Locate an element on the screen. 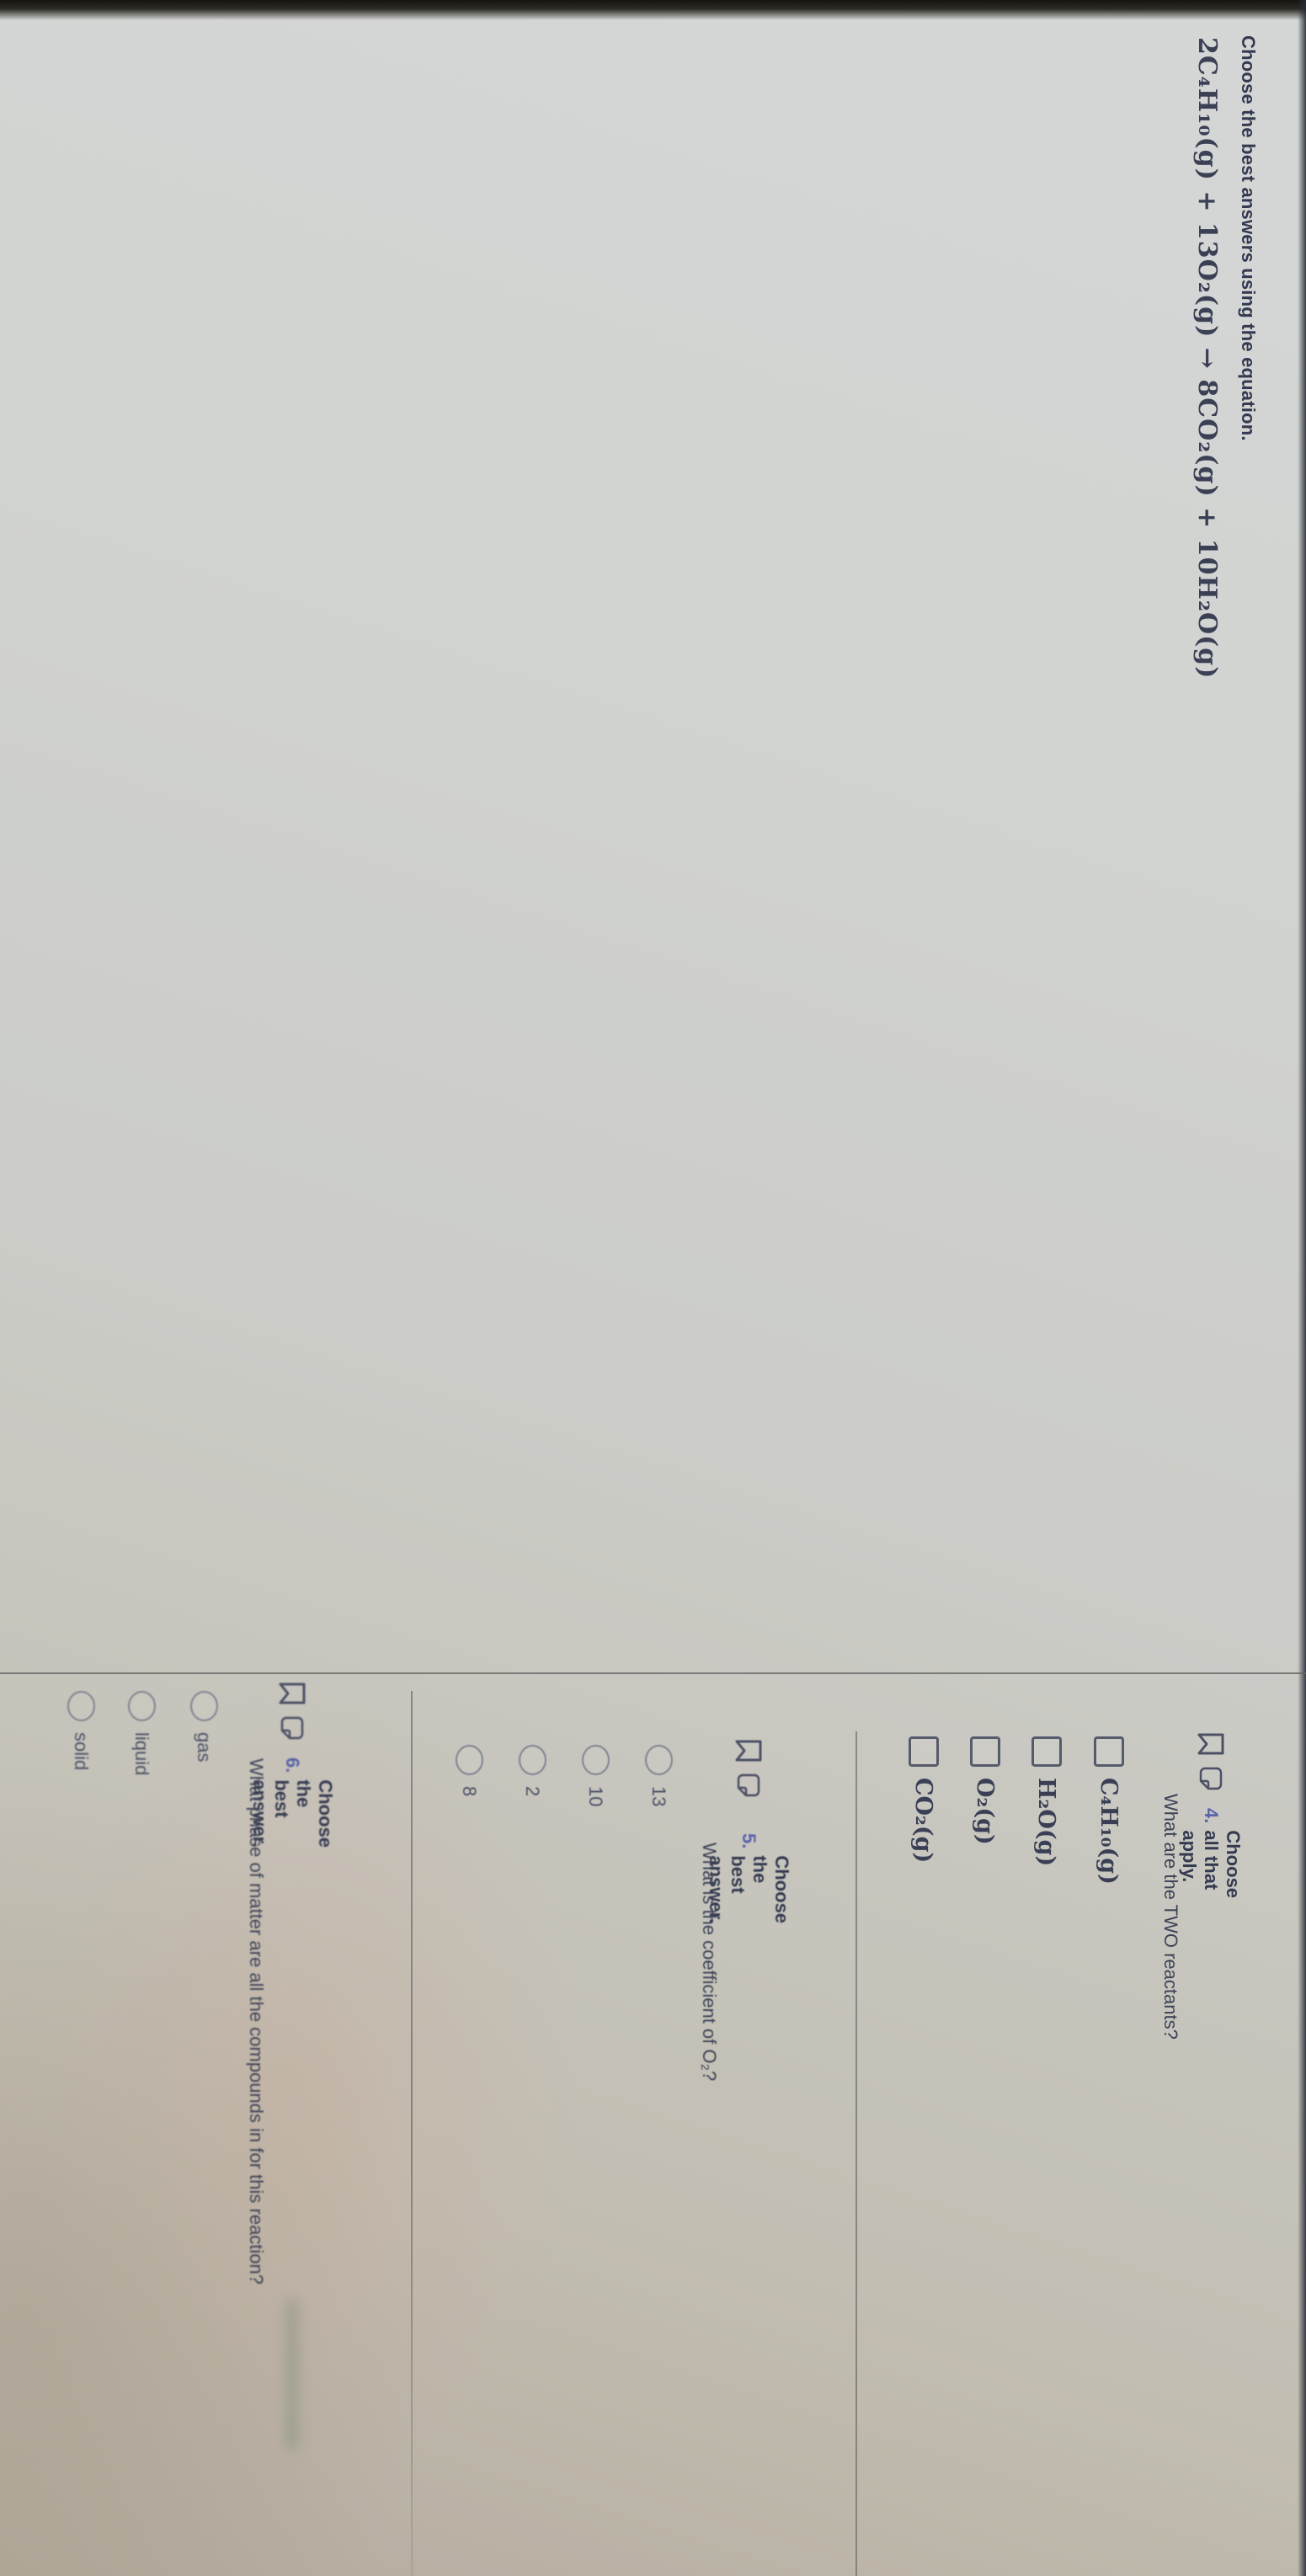 The width and height of the screenshot is (1306, 2576). option-label: H₂O(g) is located at coordinates (1046, 1822).